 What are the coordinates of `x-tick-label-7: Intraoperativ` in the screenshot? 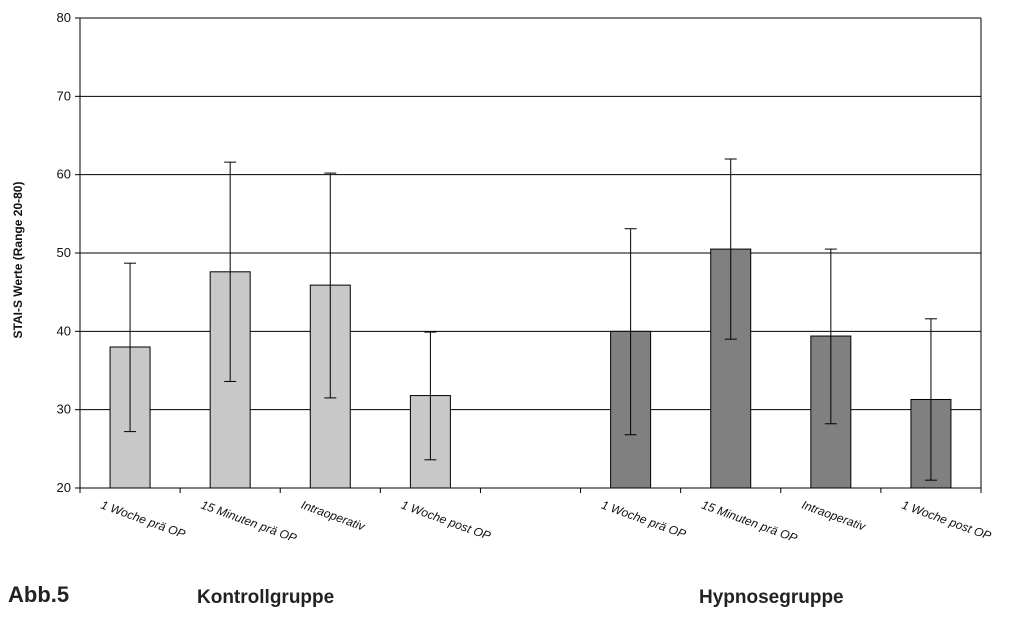 It's located at (834, 516).